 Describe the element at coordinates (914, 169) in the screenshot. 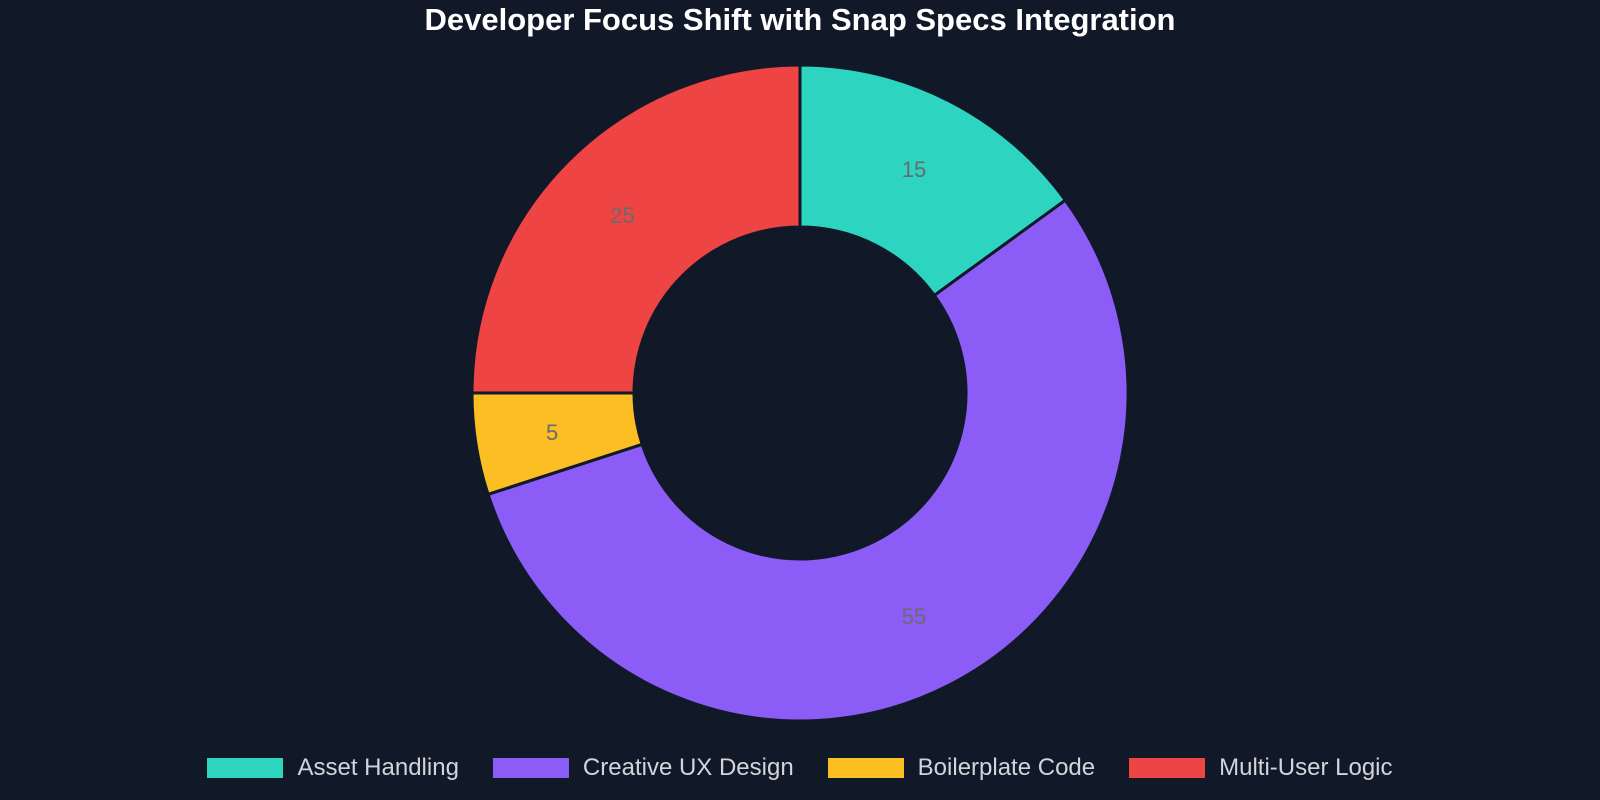

I see `slice-label-asset-handling: 15` at that location.